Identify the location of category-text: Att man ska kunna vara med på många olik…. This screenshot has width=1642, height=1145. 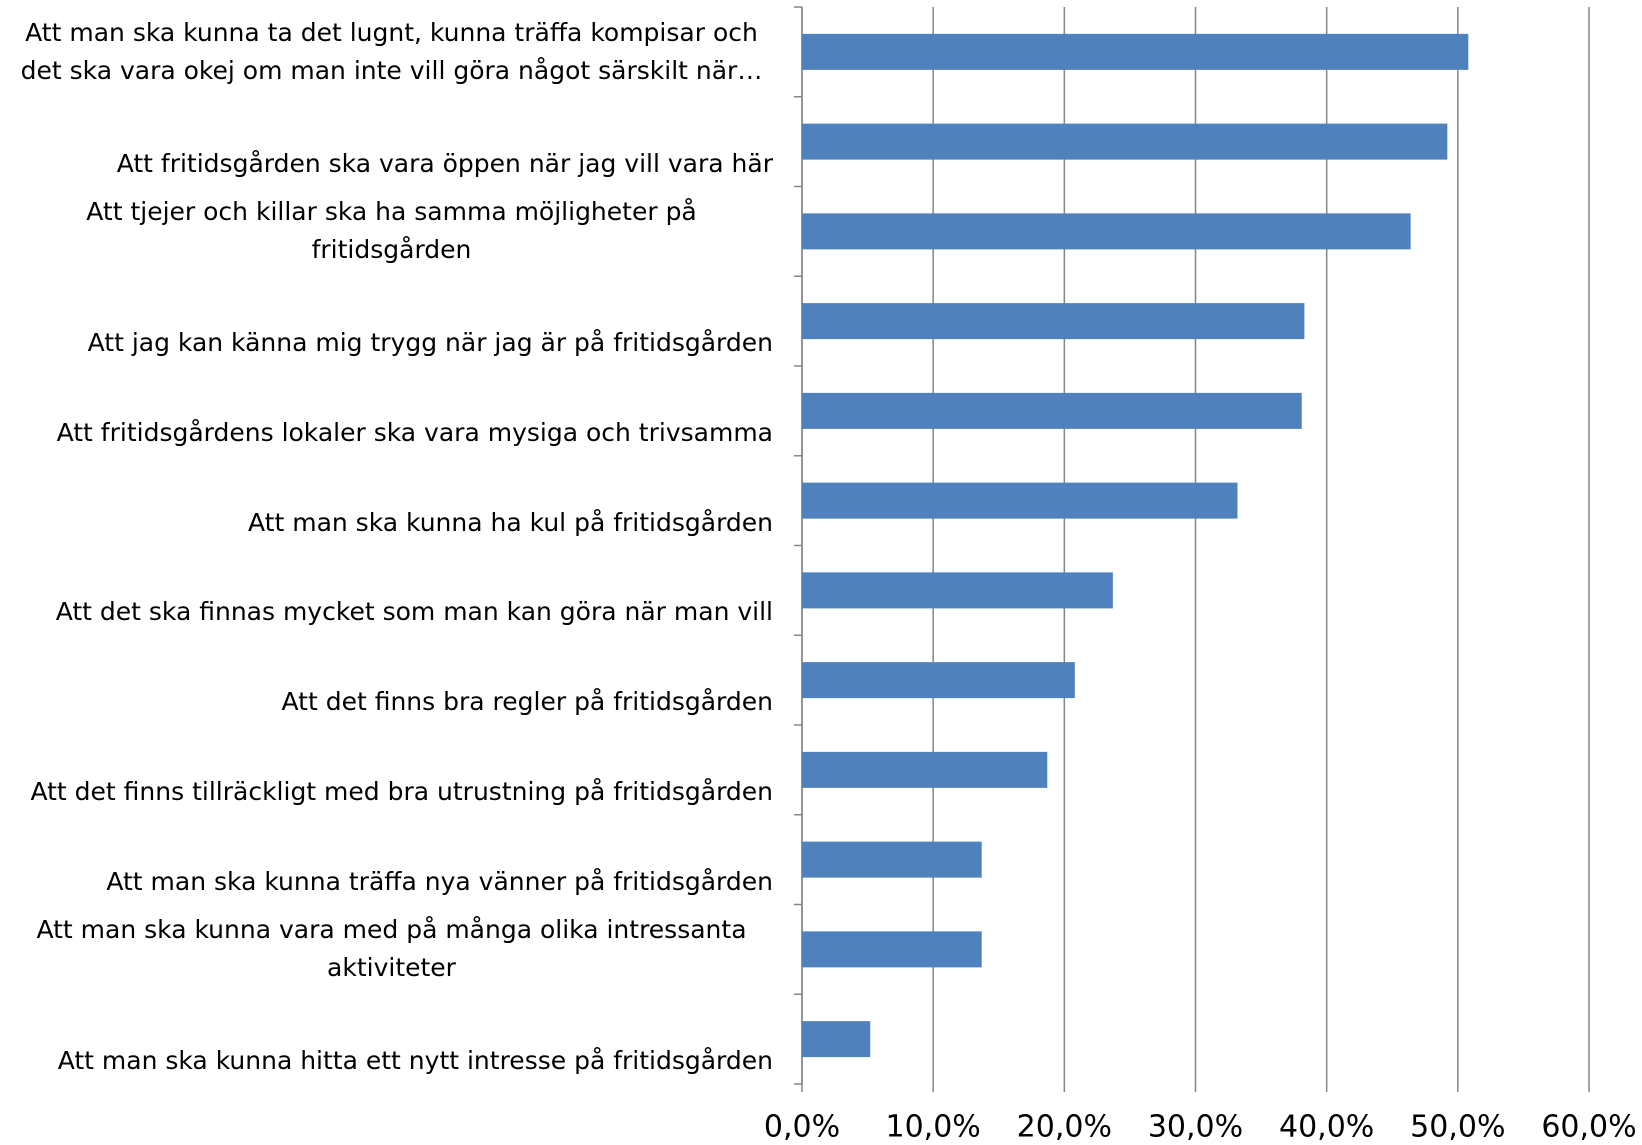
(391, 949).